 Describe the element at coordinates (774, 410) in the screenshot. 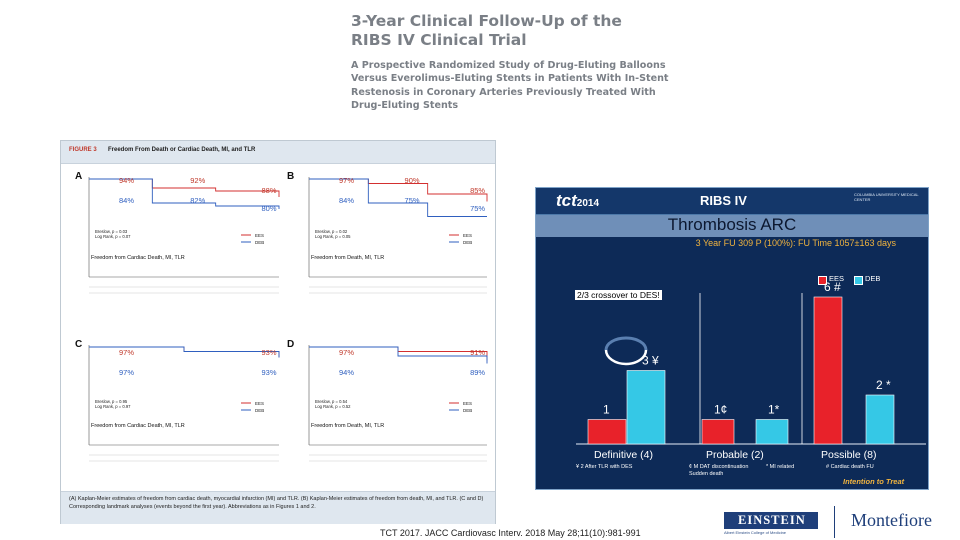

I see `bar-value-label: 1*` at that location.